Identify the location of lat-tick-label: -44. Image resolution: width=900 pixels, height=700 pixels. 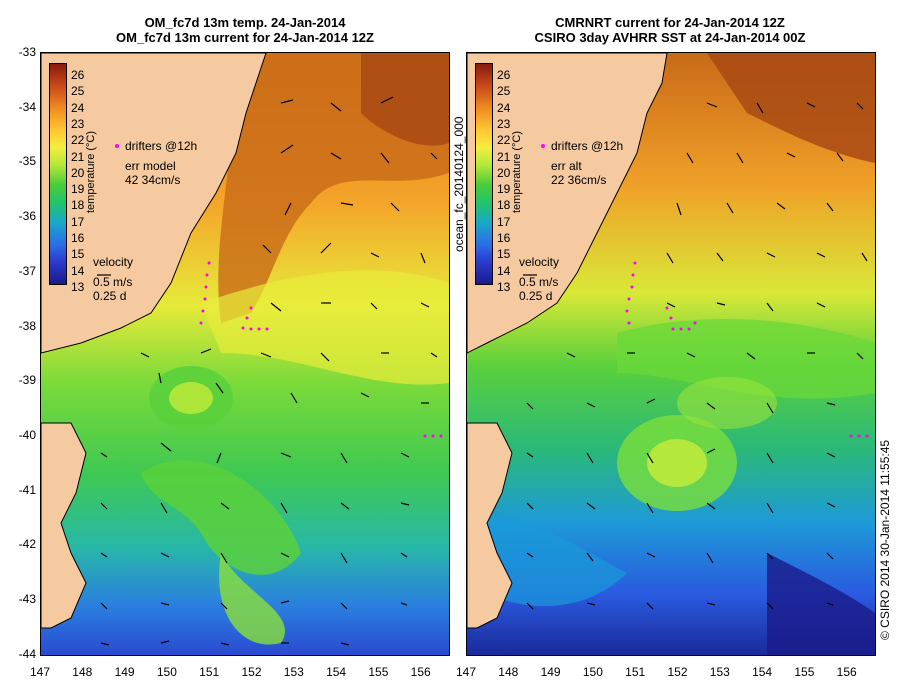
(27, 653).